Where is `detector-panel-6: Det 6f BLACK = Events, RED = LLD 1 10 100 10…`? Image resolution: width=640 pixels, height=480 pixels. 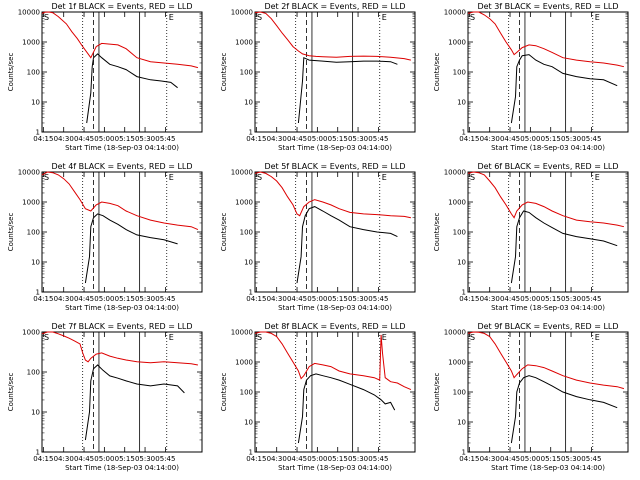 detector-panel-6: Det 6f BLACK = Events, RED = LLD 1 10 100 10… is located at coordinates (532, 240).